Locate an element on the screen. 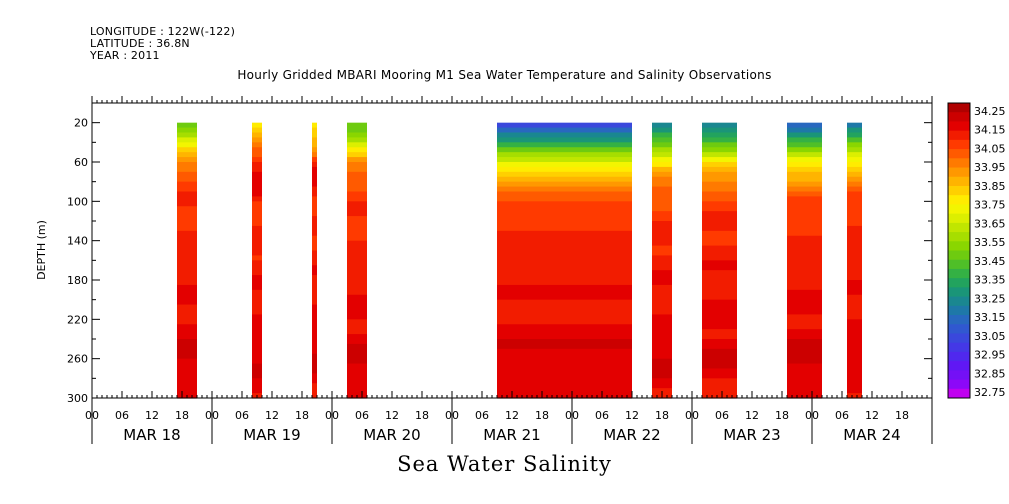 The image size is (1009, 504). x-tick-label: 06 is located at coordinates (482, 415).